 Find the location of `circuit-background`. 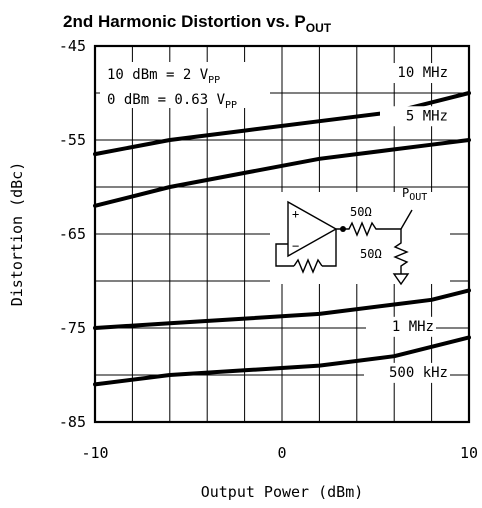

circuit-background is located at coordinates (360, 238).